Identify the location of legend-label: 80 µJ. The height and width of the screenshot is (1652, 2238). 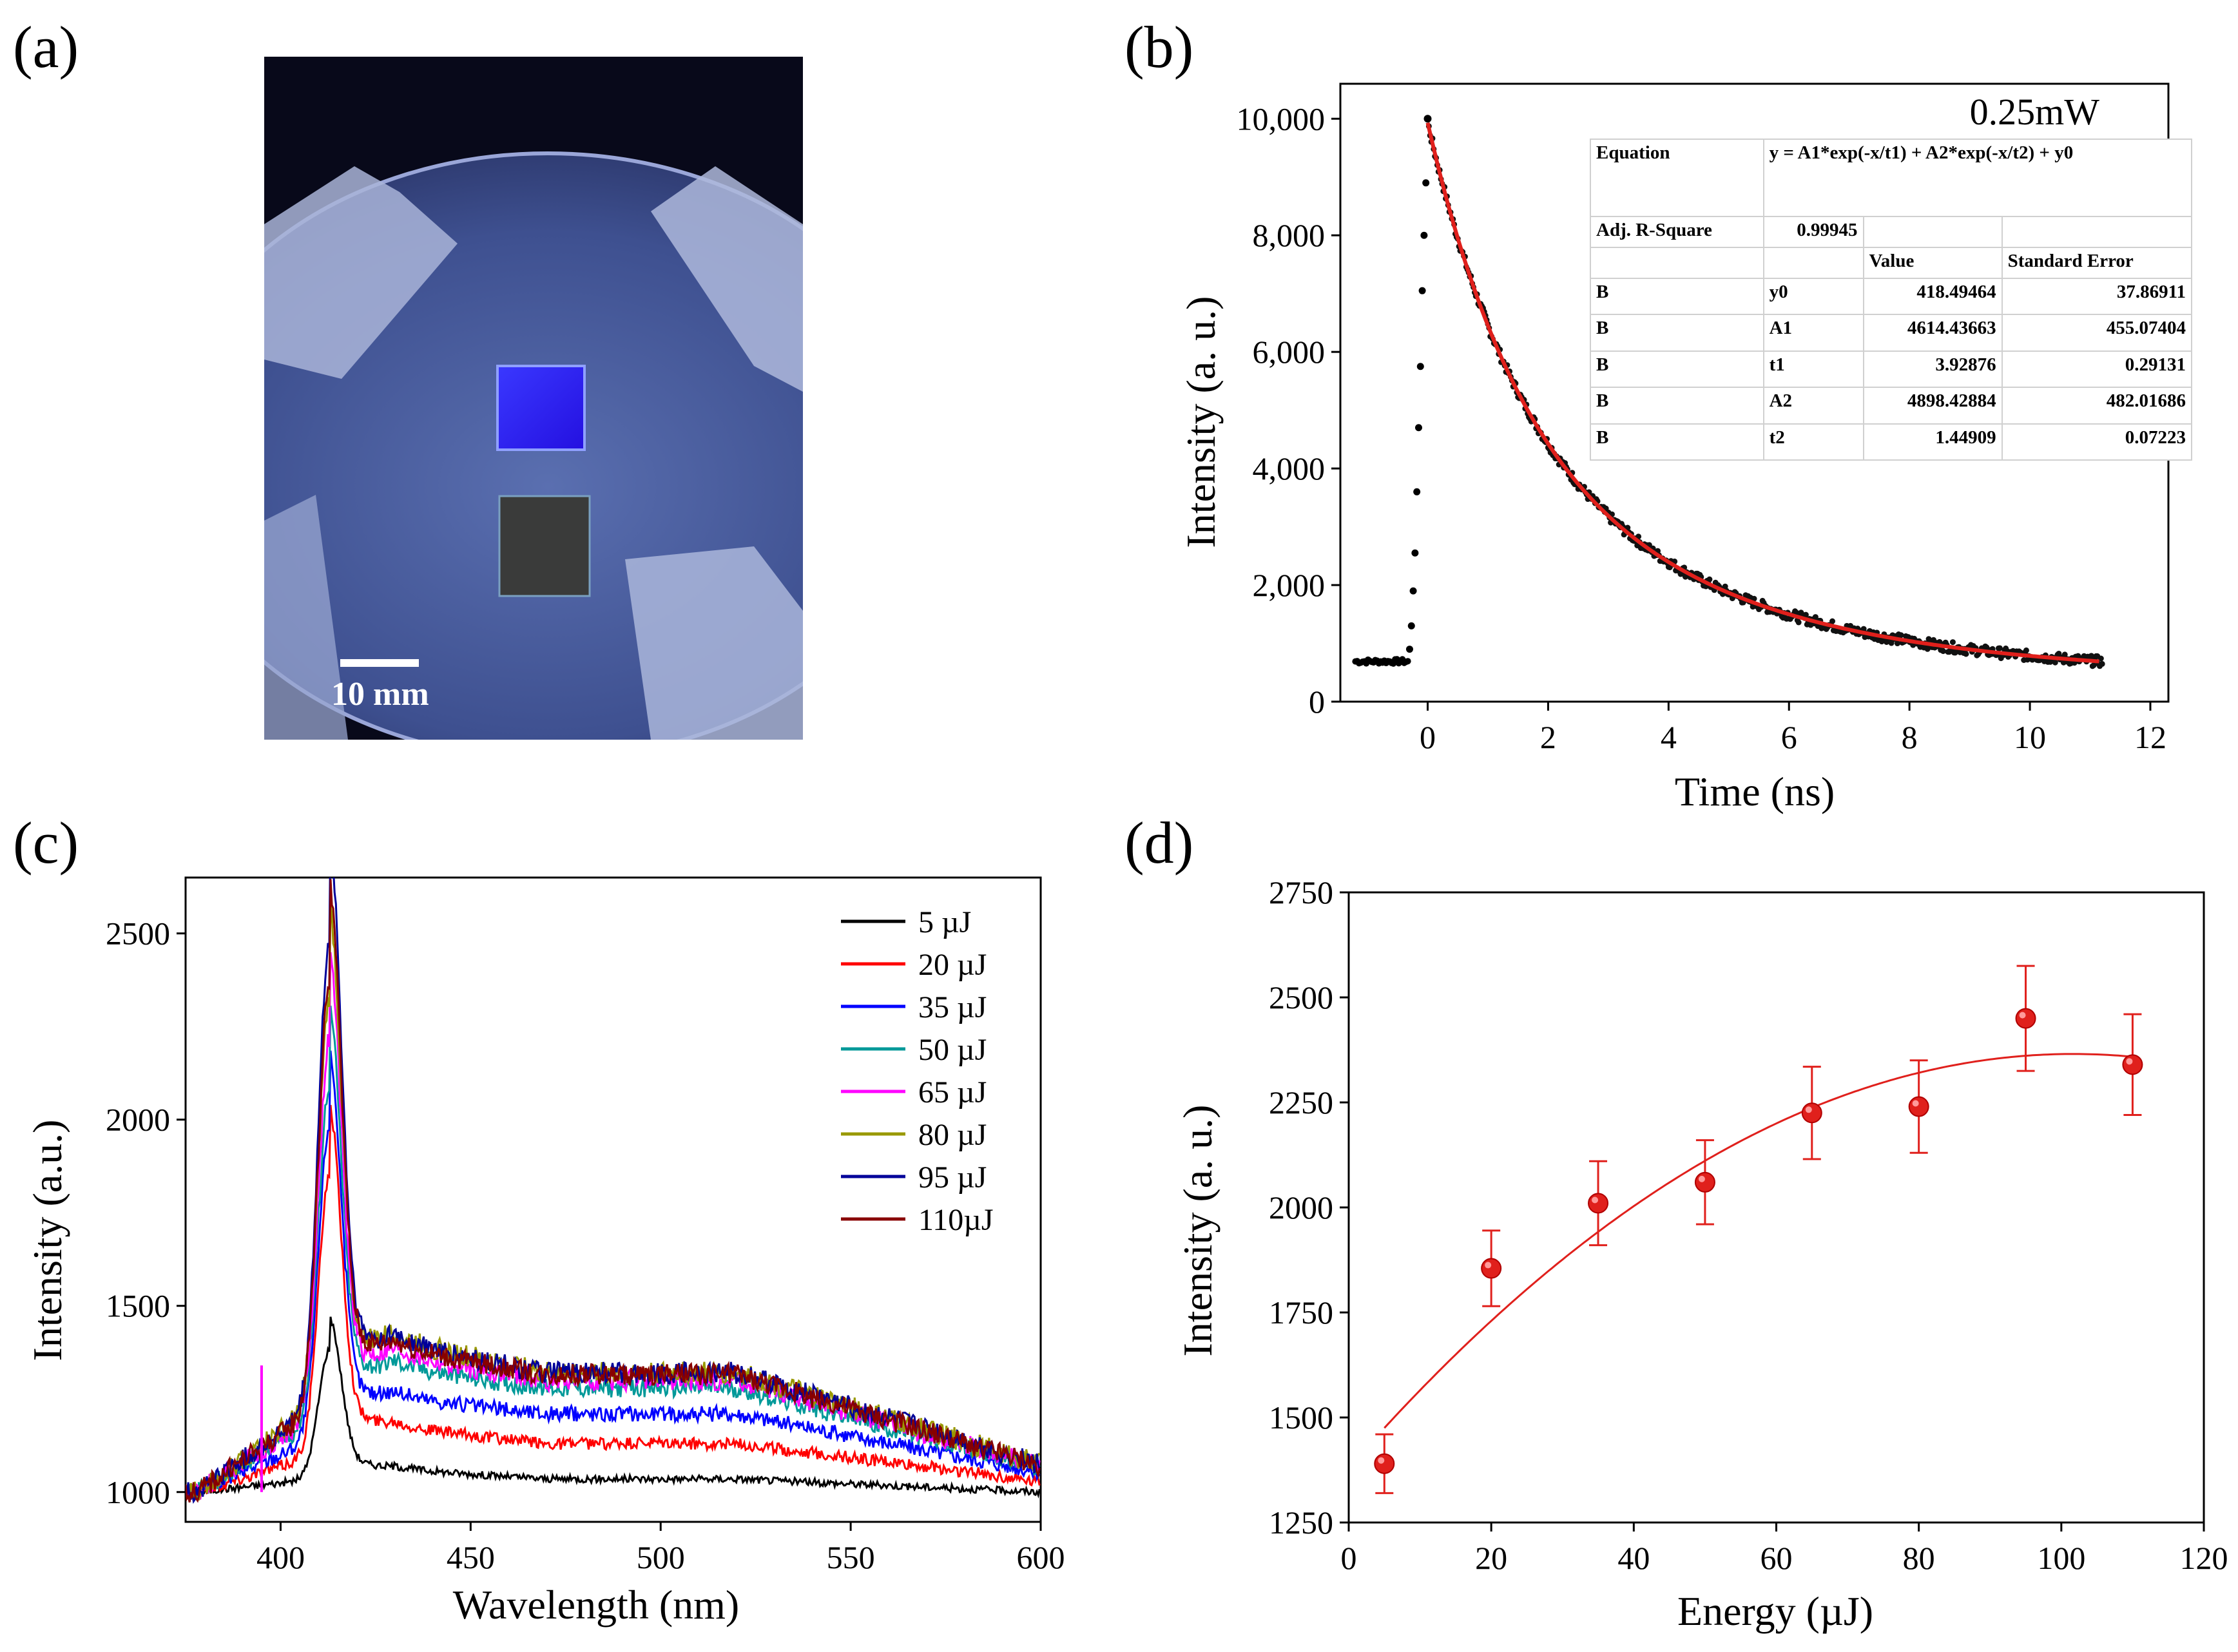
(952, 1135).